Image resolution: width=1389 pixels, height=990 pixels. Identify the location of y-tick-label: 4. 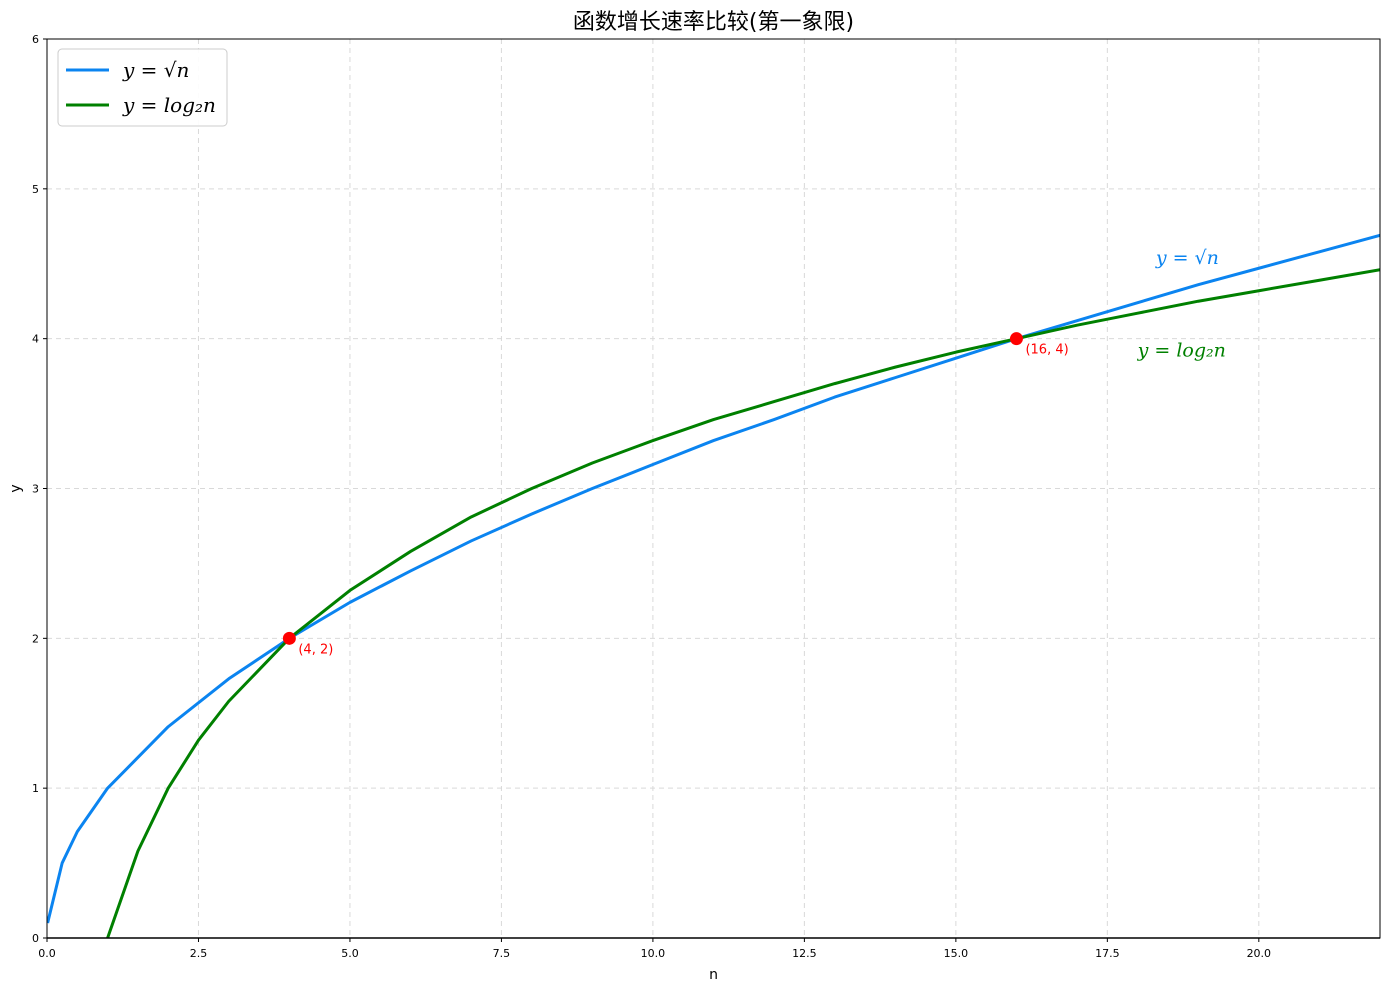
(35, 339).